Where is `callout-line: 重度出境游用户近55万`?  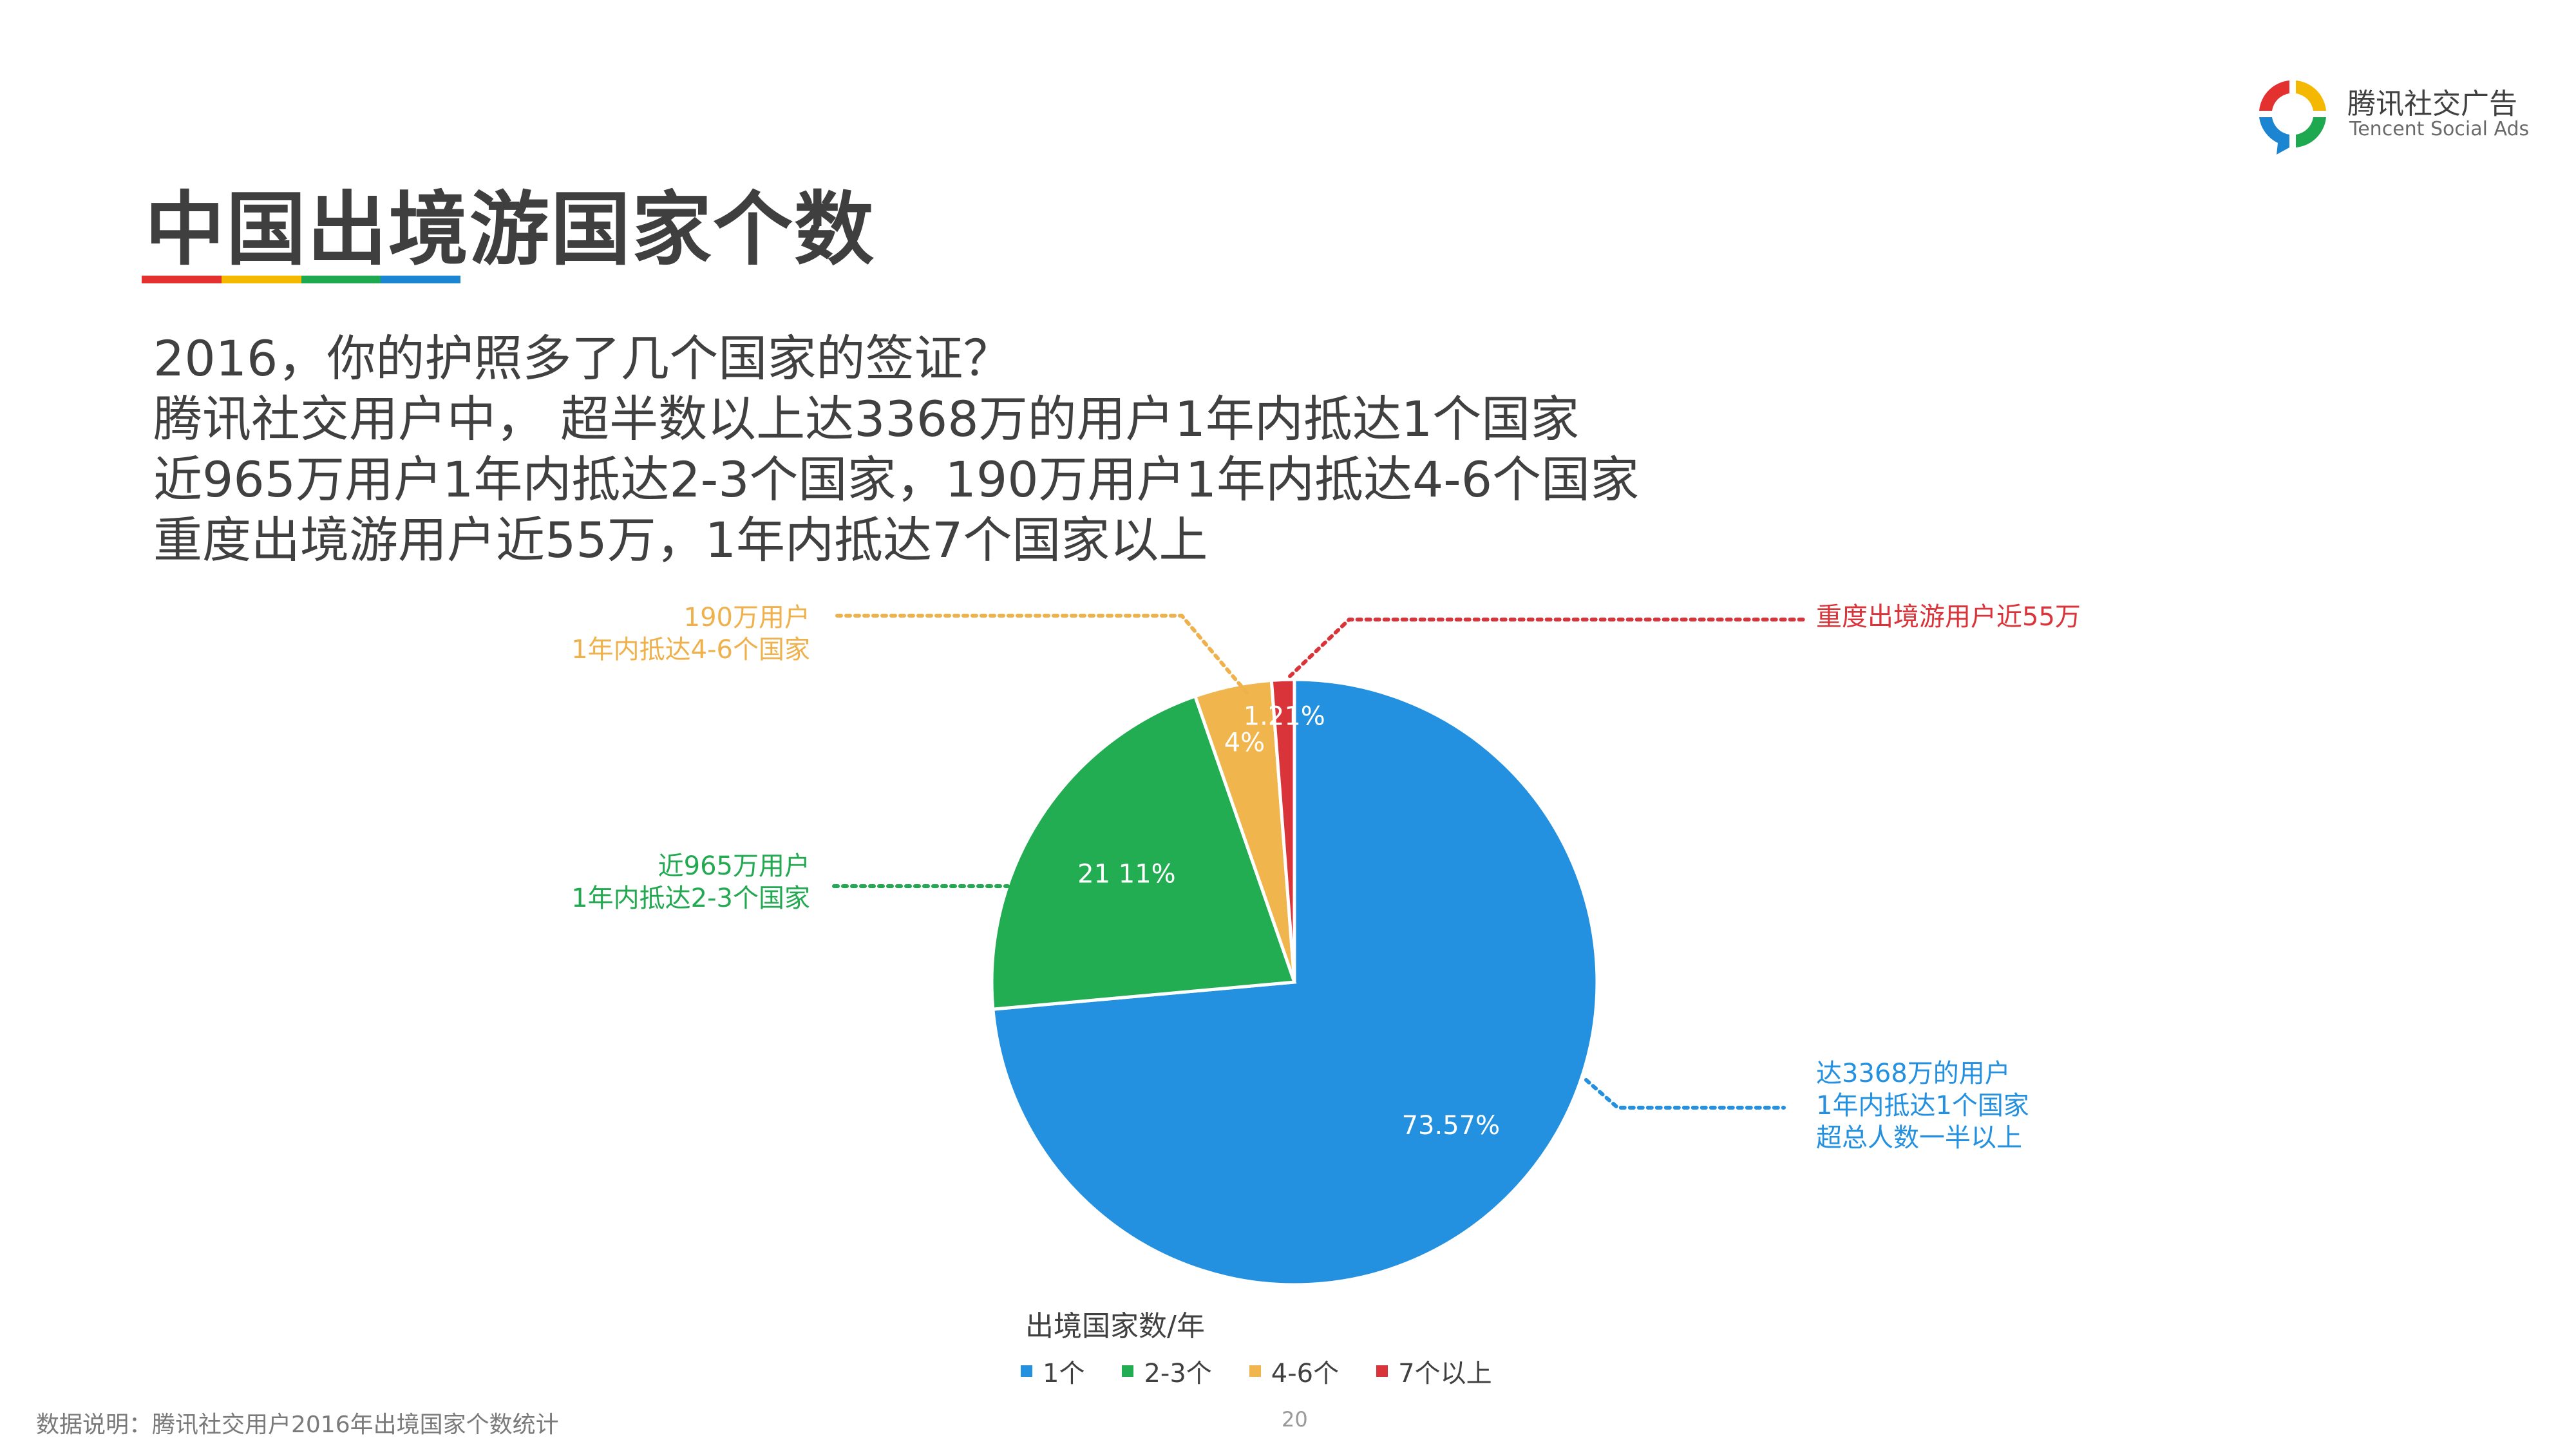 callout-line: 重度出境游用户近55万 is located at coordinates (1948, 617).